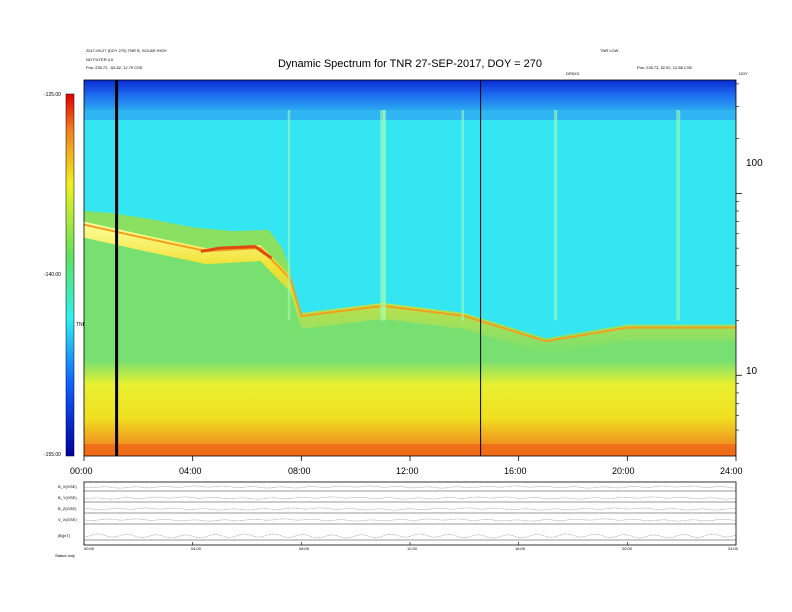 This screenshot has height=612, width=792. What do you see at coordinates (67, 508) in the screenshot?
I see `panel-row-label-bz: B_Z(GSE)` at bounding box center [67, 508].